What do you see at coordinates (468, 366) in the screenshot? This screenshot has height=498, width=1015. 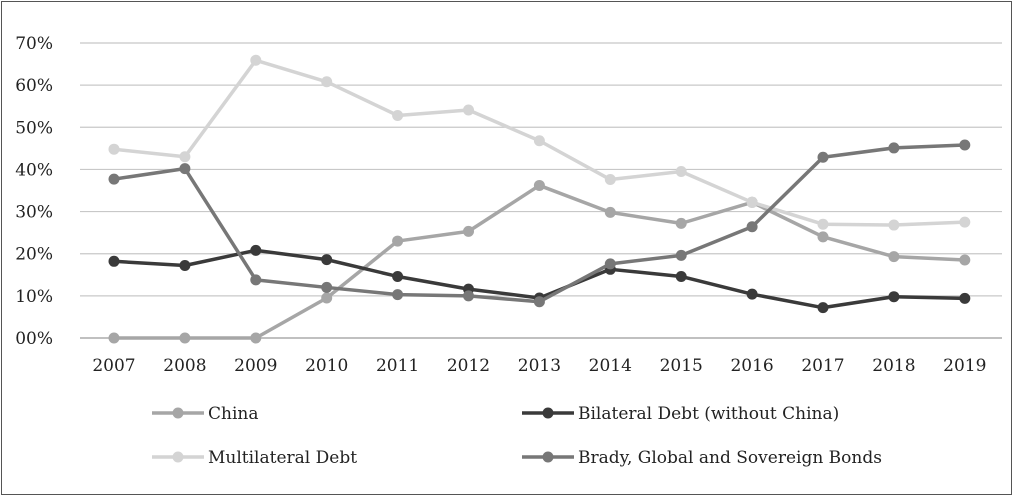 I see `x-tick-label: 2012` at bounding box center [468, 366].